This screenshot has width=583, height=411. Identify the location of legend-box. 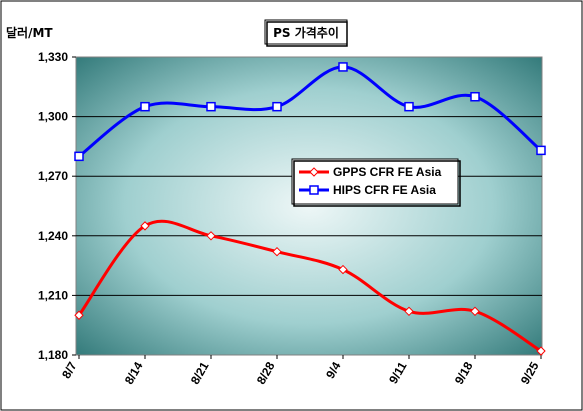
(375, 181).